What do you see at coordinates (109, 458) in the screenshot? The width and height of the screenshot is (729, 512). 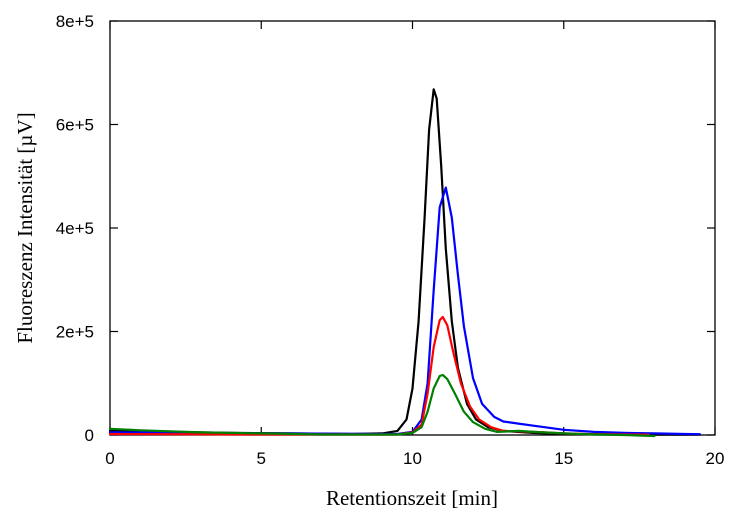 I see `x-tick-label: 0` at bounding box center [109, 458].